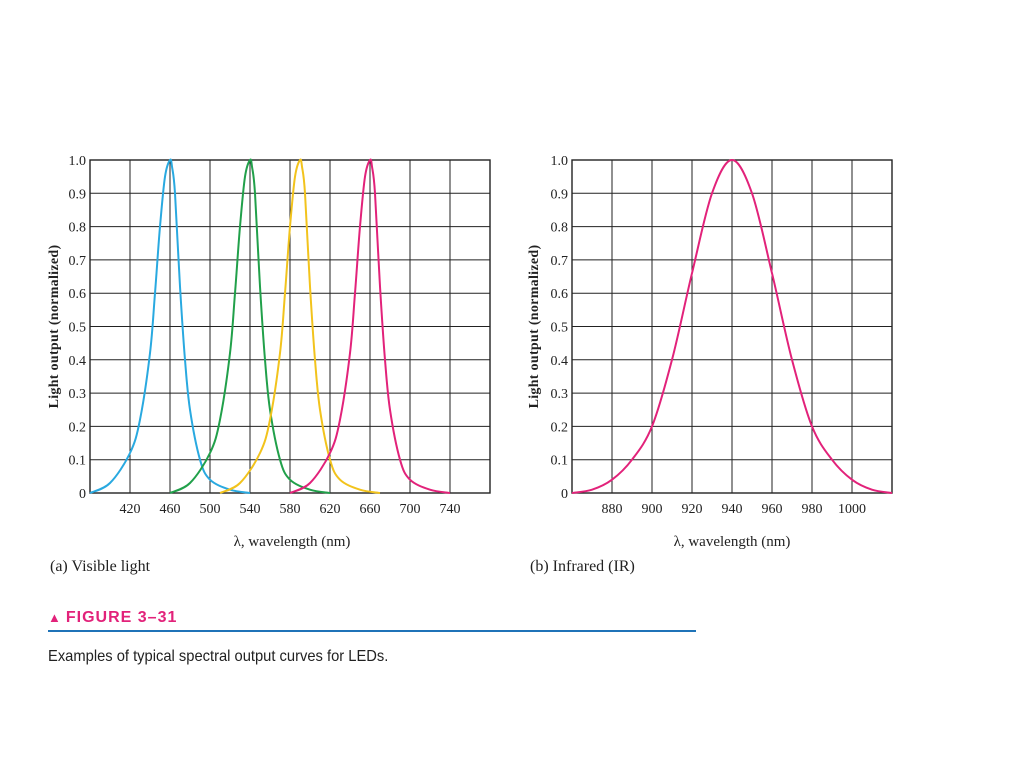 Image resolution: width=1024 pixels, height=768 pixels. I want to click on x-tick-label: 880, so click(612, 509).